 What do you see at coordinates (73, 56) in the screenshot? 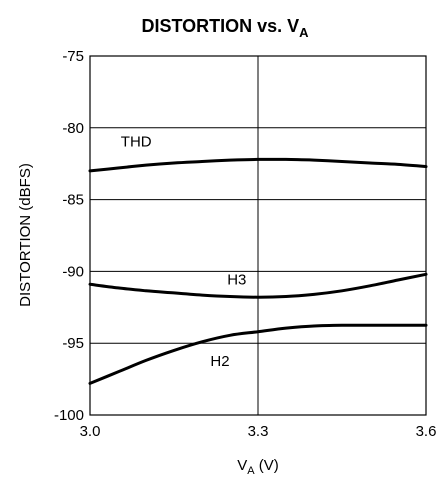
I see `y-tick-label: -75` at bounding box center [73, 56].